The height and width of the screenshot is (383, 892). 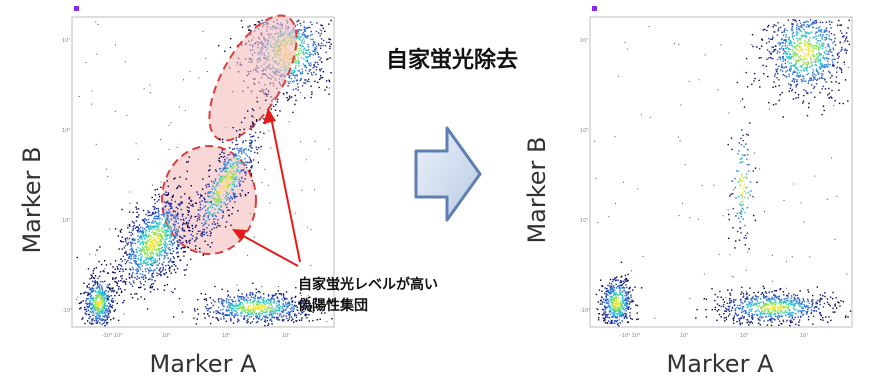 I want to click on right-arrow-icon, so click(x=448, y=174).